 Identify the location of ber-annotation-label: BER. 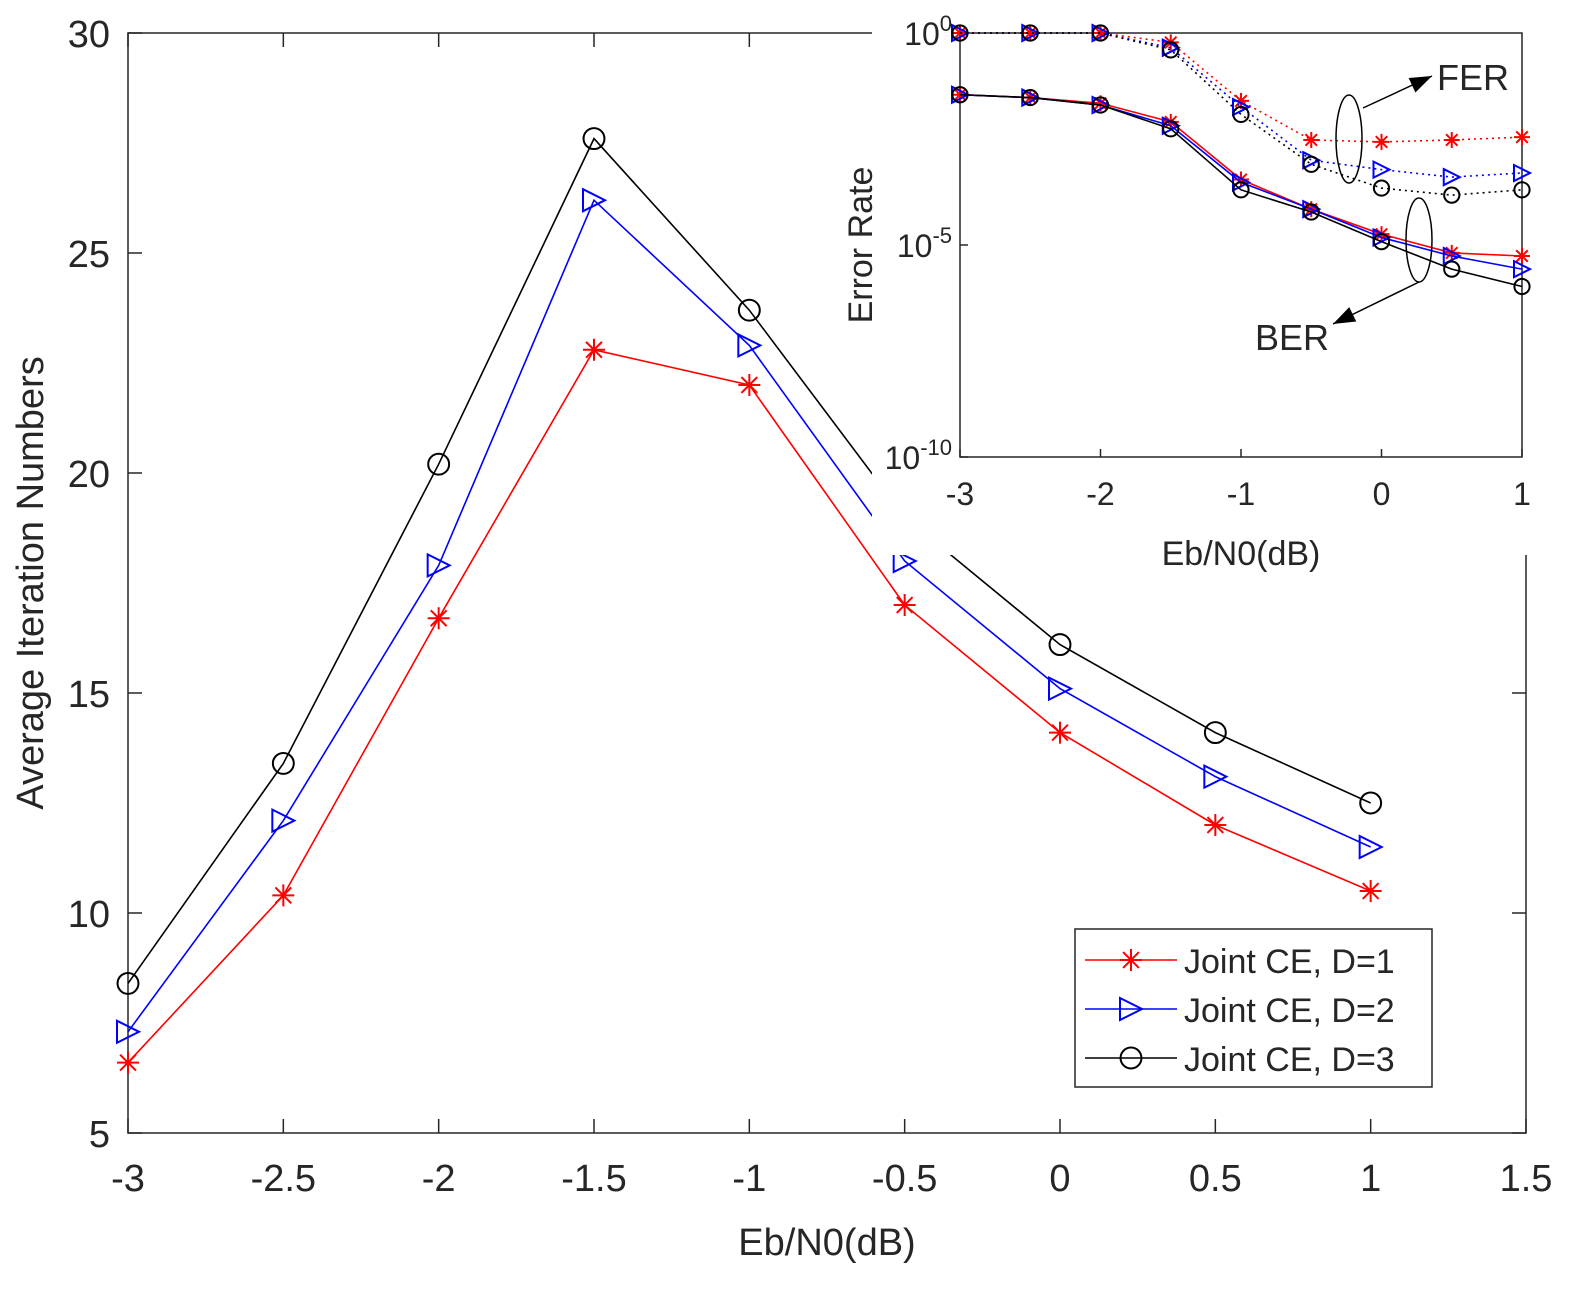
(1292, 337).